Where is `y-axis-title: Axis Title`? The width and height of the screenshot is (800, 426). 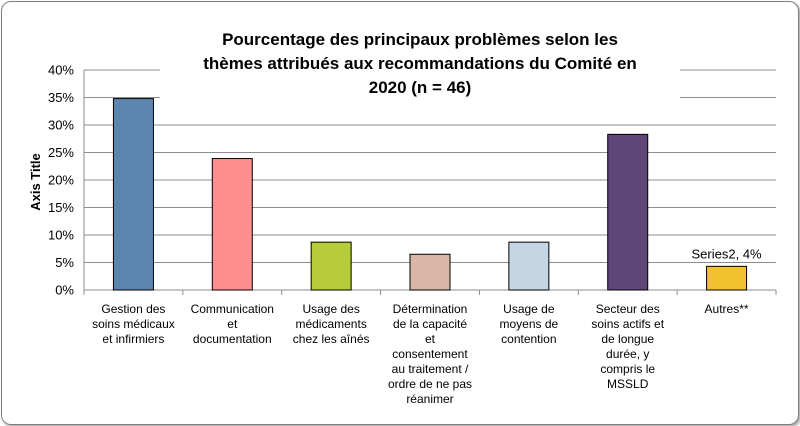
y-axis-title: Axis Title is located at coordinates (35, 182).